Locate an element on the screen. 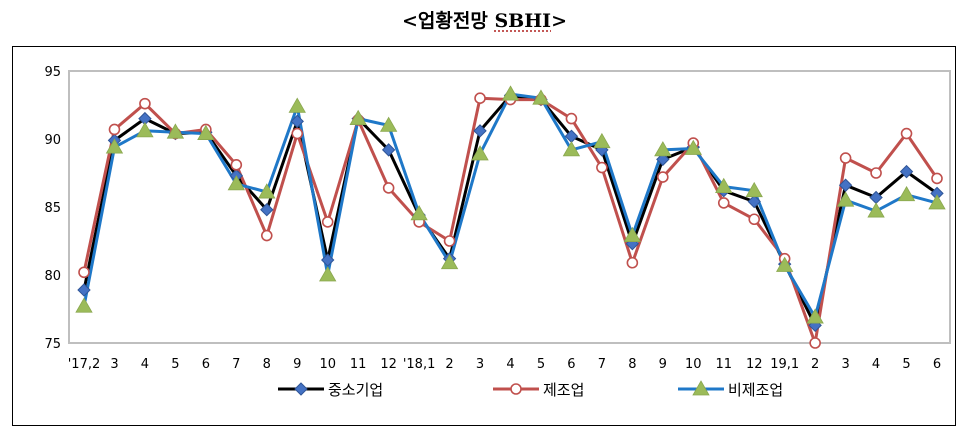 Image resolution: width=969 pixels, height=438 pixels. x-tick-label: 12 is located at coordinates (388, 364).